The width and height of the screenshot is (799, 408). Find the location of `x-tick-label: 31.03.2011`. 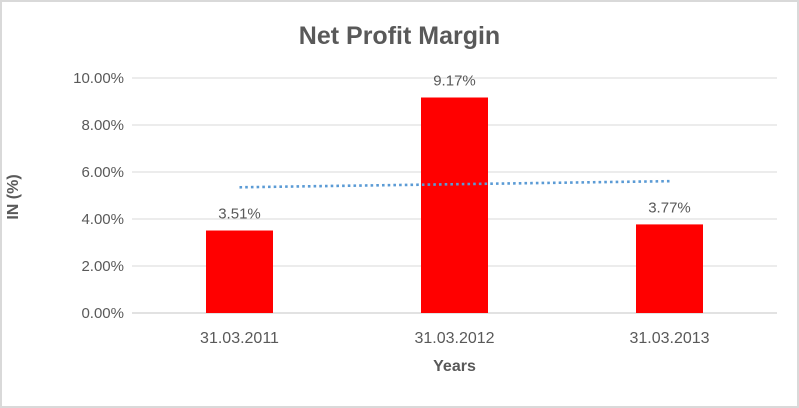

x-tick-label: 31.03.2011 is located at coordinates (239, 338).